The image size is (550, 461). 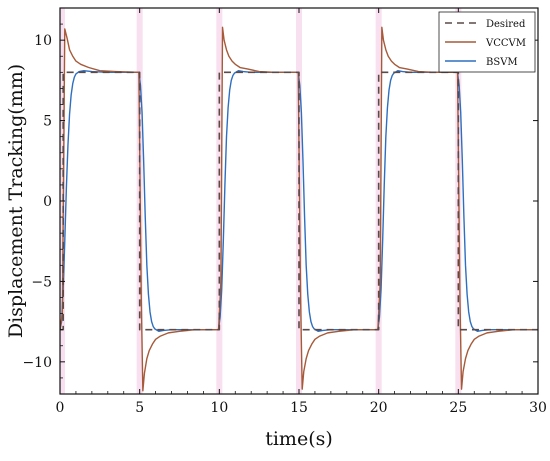 What do you see at coordinates (505, 43) in the screenshot?
I see `legend-label-vccvm: VCCVM` at bounding box center [505, 43].